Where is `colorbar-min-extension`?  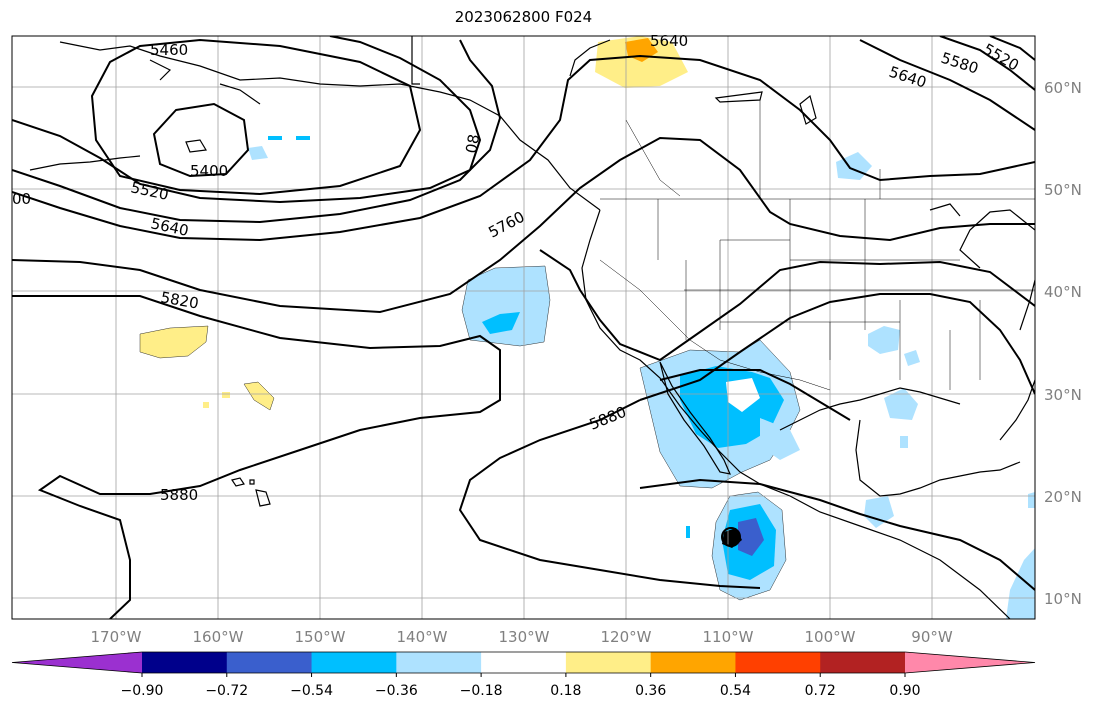 colorbar-min-extension is located at coordinates (77, 662).